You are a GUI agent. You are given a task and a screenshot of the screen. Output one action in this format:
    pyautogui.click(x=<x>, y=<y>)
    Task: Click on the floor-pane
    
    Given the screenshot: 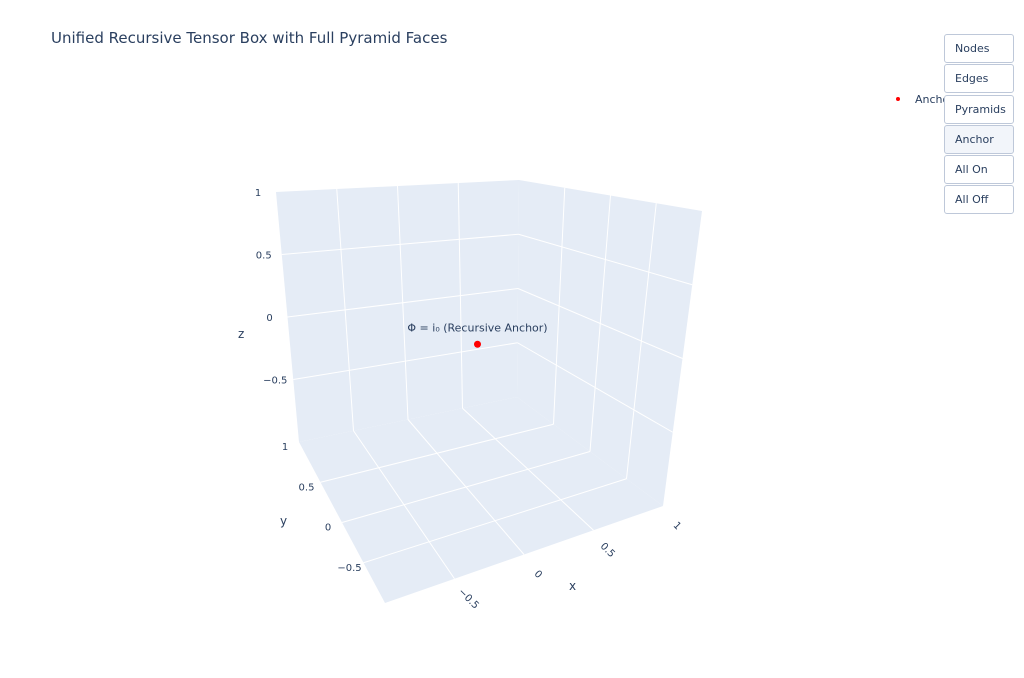 What is the action you would take?
    pyautogui.click(x=481, y=500)
    